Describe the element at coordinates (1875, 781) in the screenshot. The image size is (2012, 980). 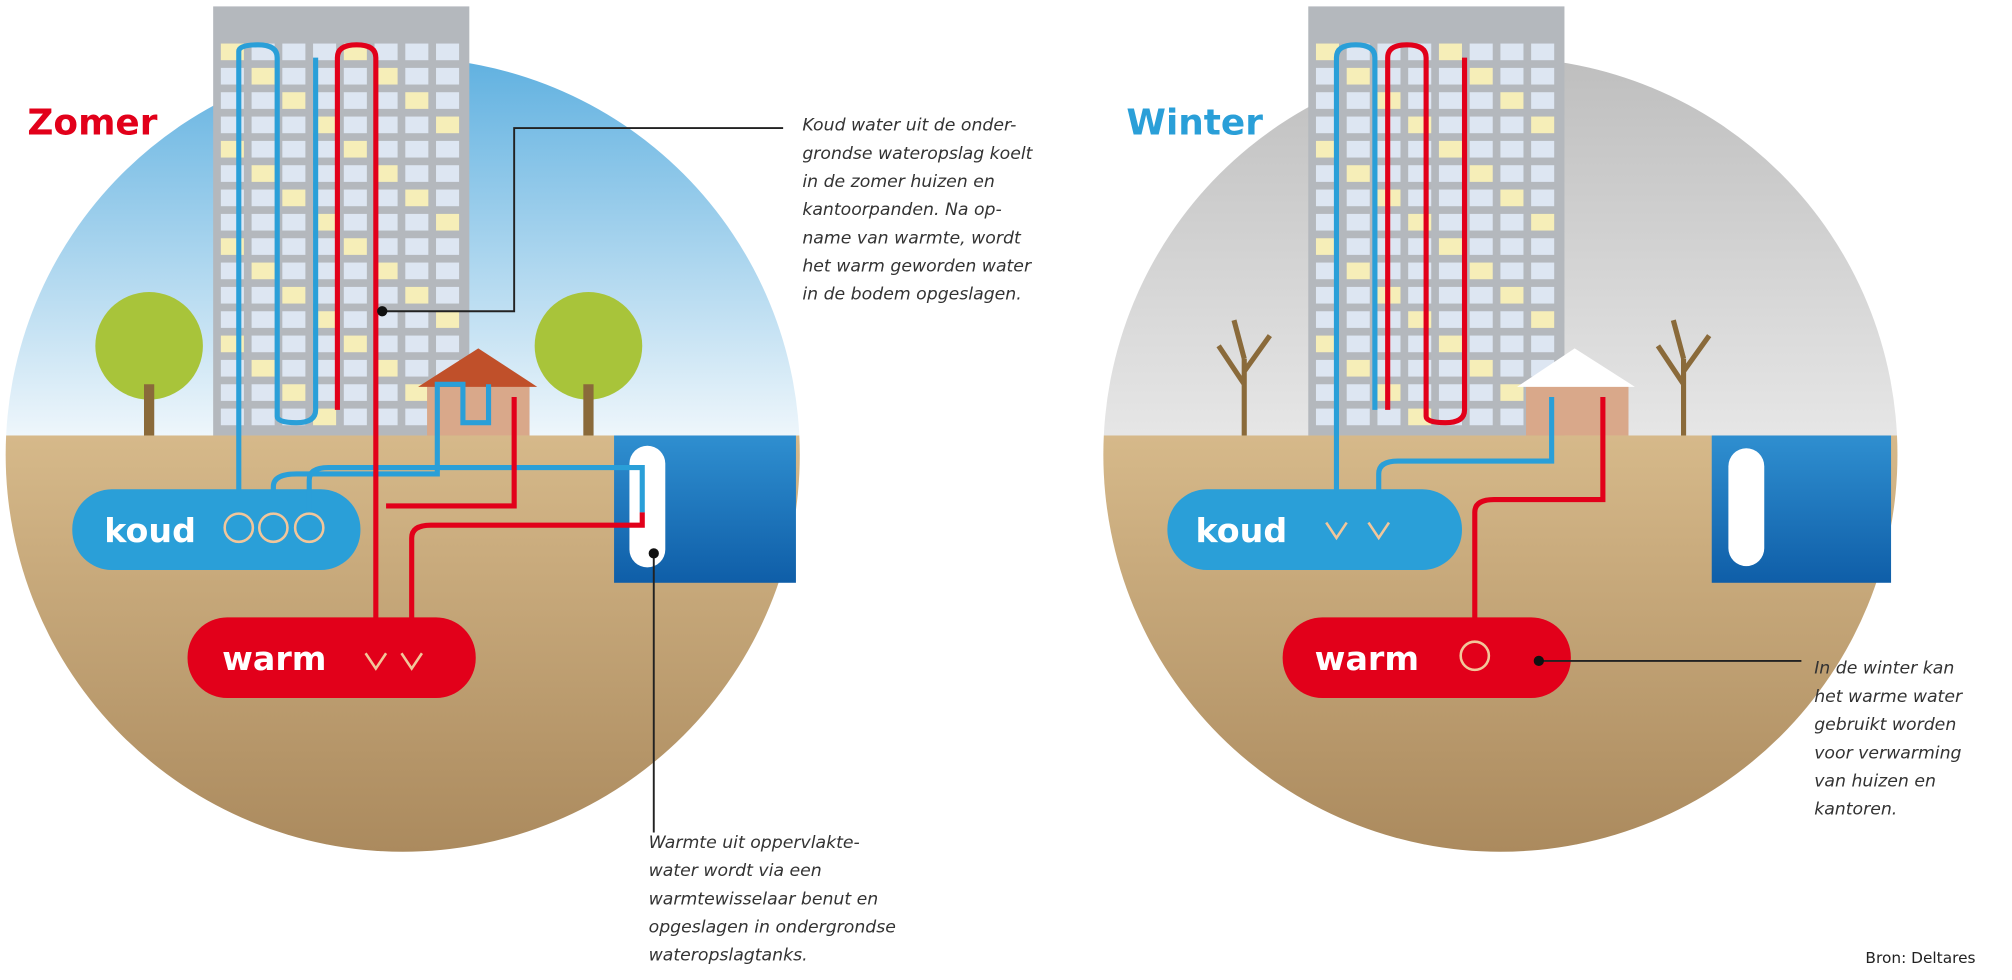
I see `annotation-line: van huizen en` at that location.